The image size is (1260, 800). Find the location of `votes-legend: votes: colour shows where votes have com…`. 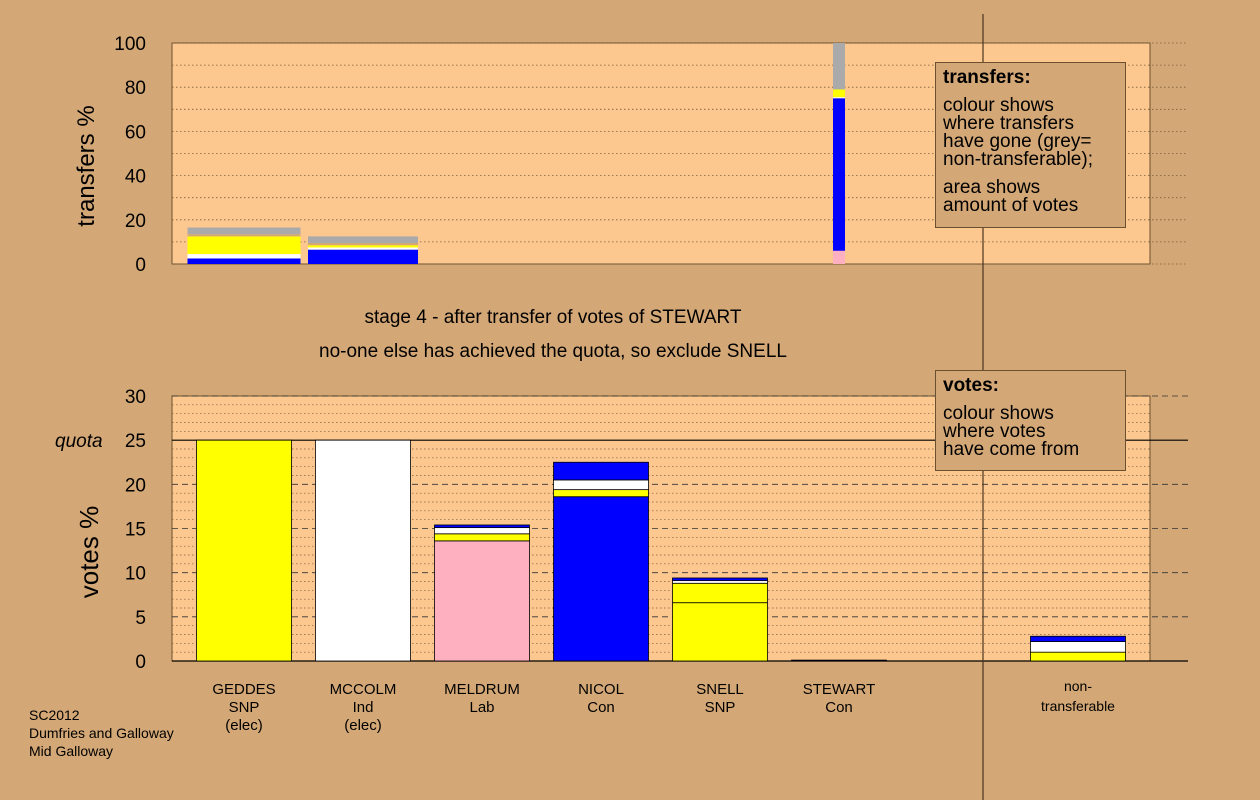

votes-legend: votes: colour shows where votes have com… is located at coordinates (1030, 420).